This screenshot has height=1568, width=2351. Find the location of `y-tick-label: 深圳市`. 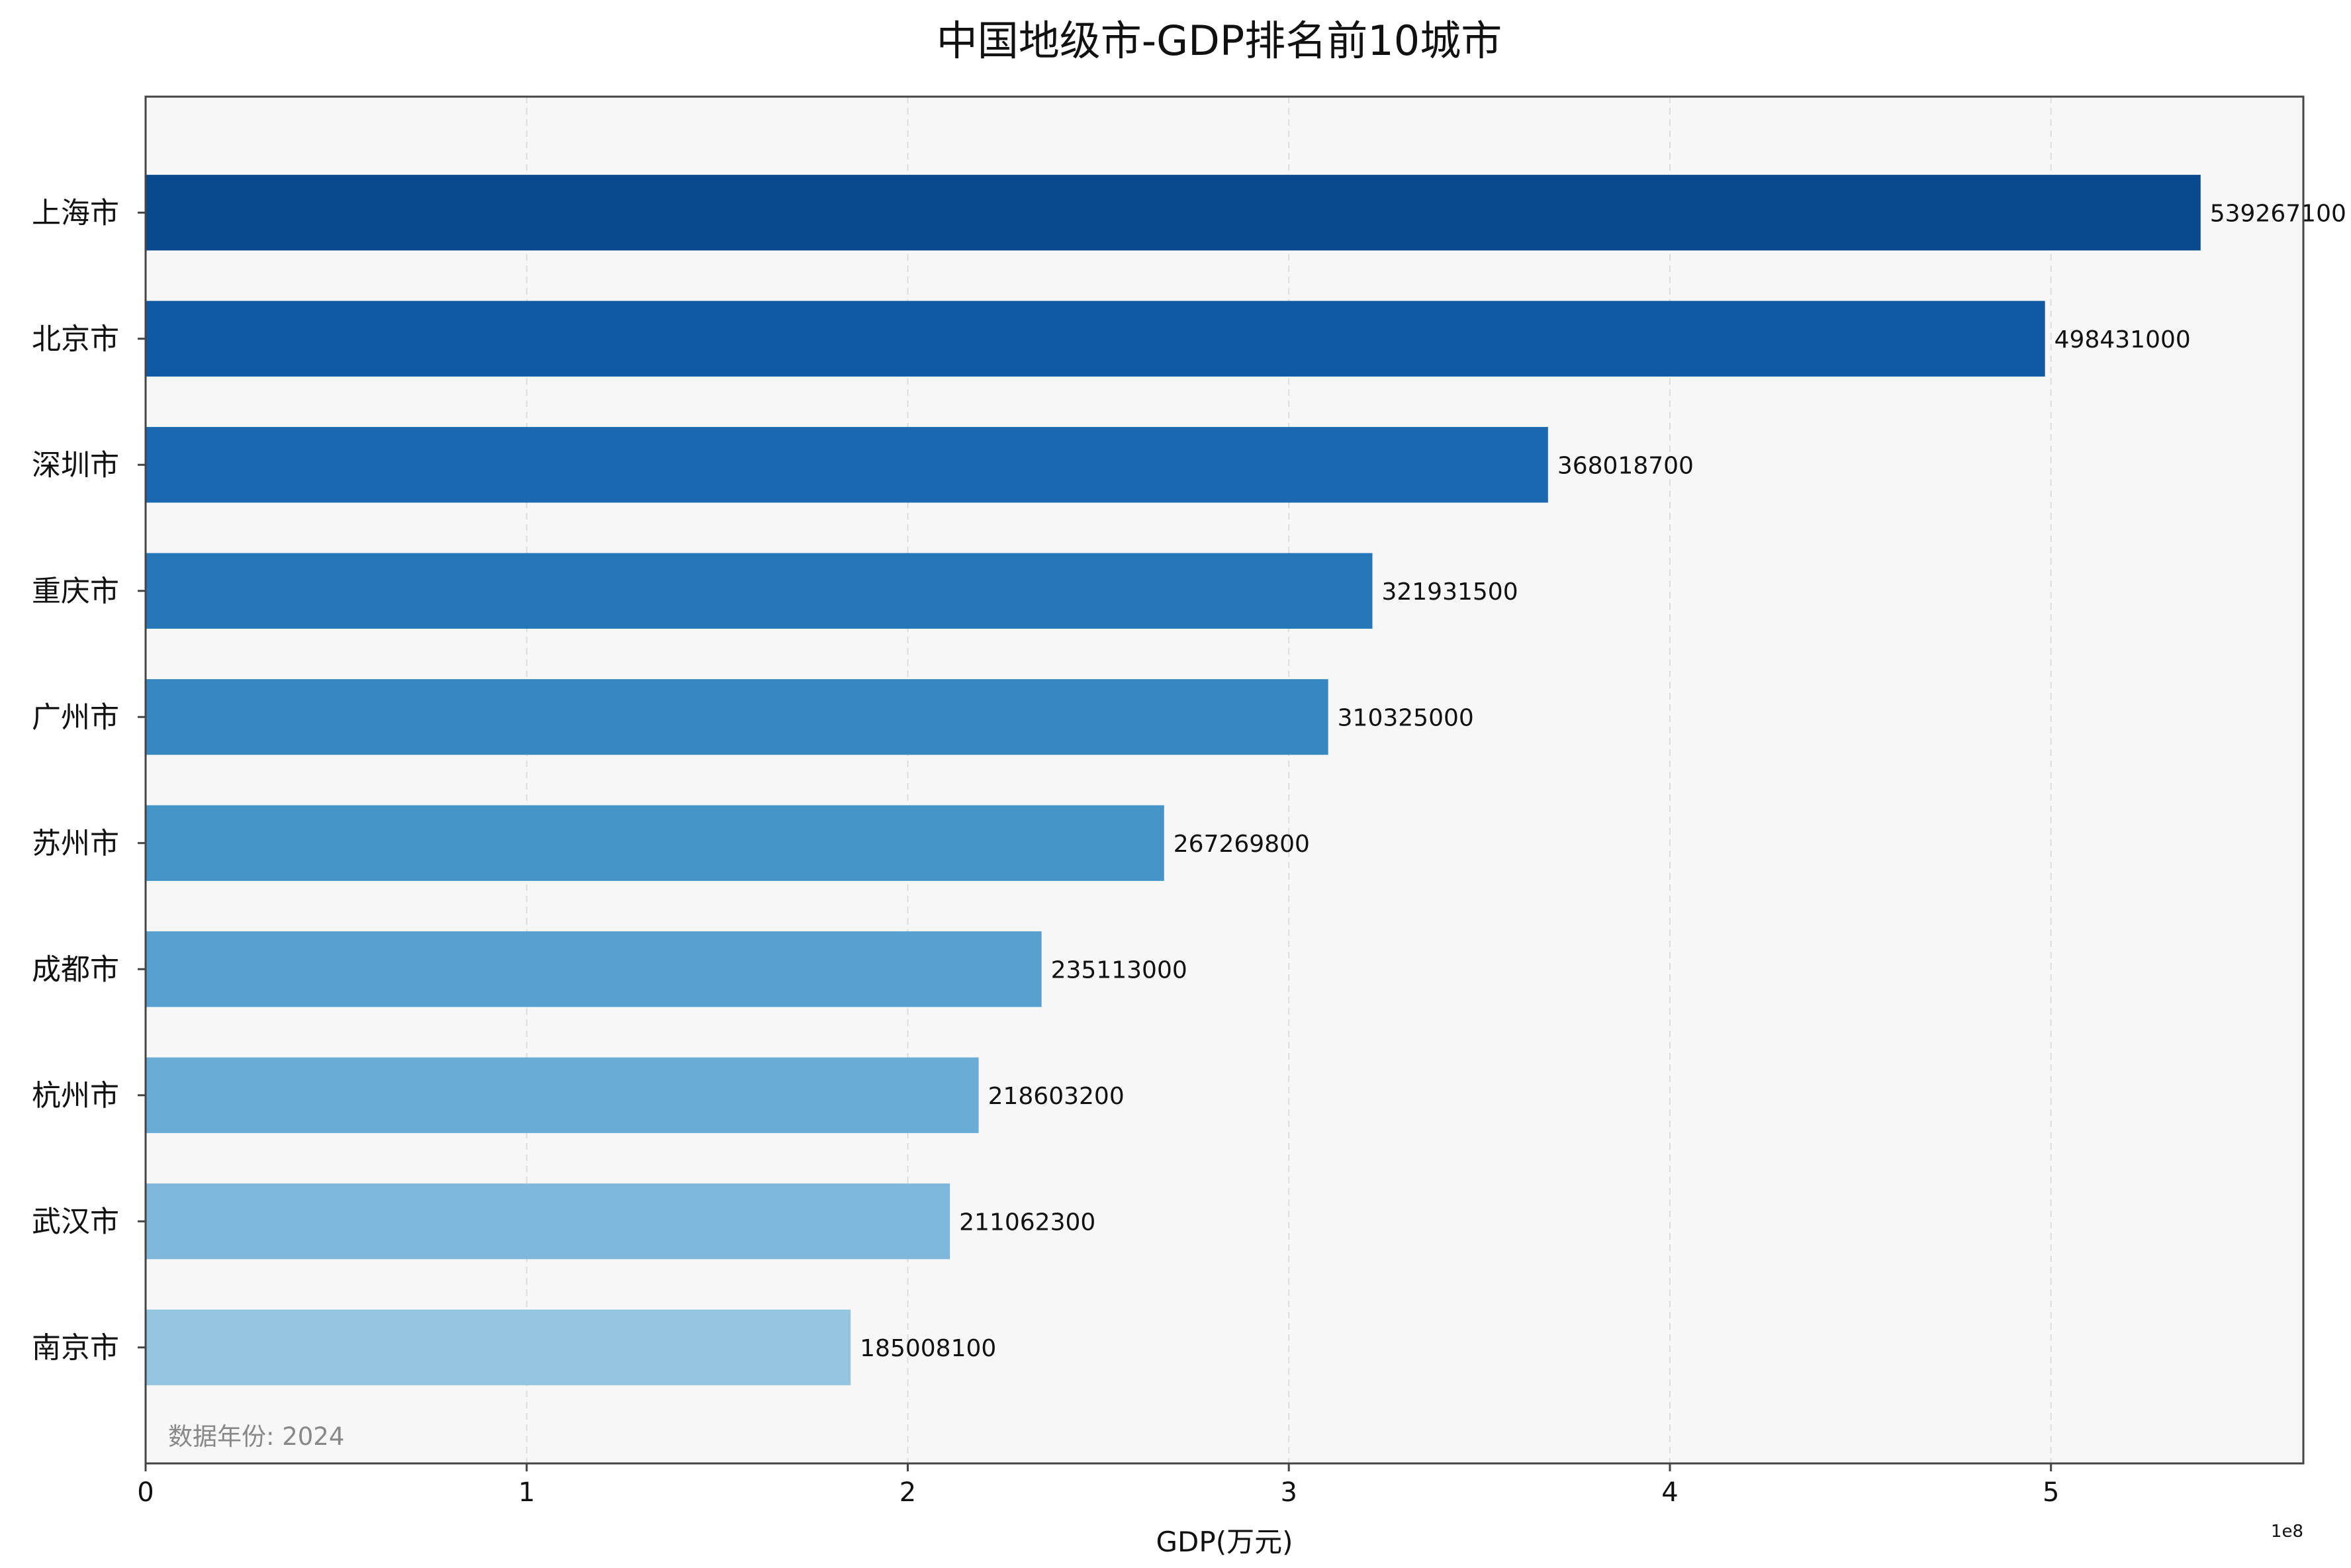

y-tick-label: 深圳市 is located at coordinates (75, 465).